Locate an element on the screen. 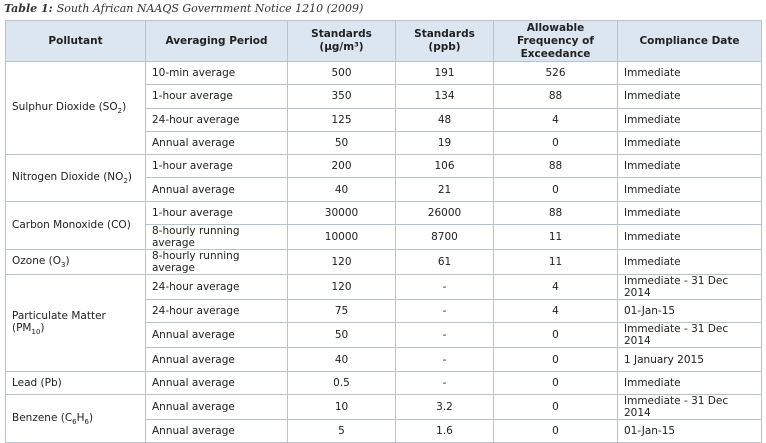 The image size is (766, 443). pollutant-cell: Carbon Monoxide (CO) is located at coordinates (75, 225).